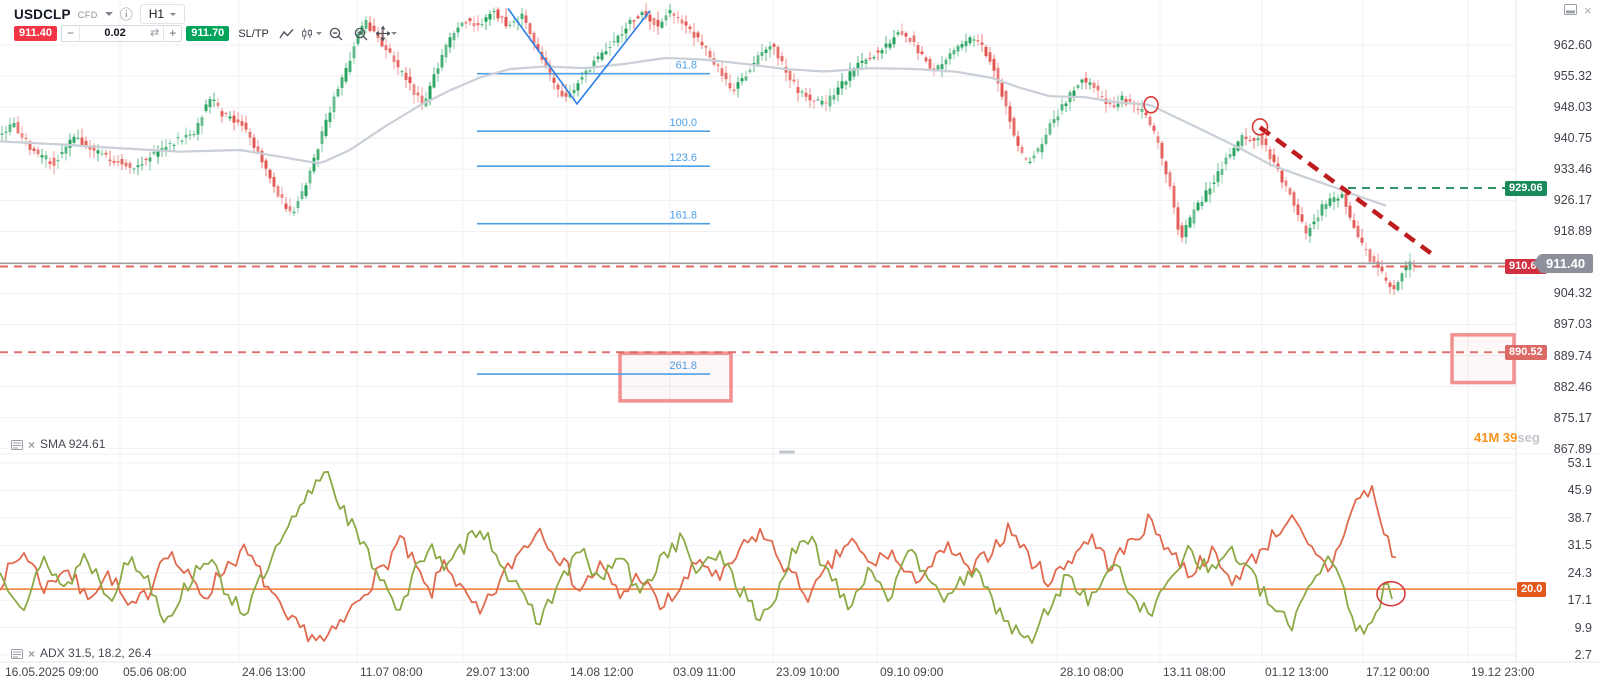 Image resolution: width=1600 pixels, height=682 pixels. I want to click on candlestick-style-icon, so click(311, 33).